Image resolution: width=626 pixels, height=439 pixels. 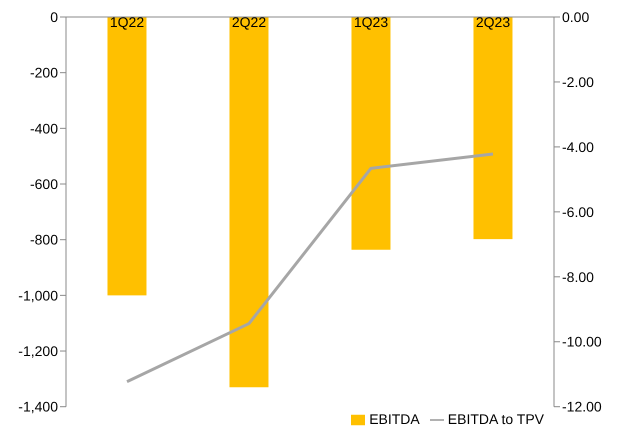 What do you see at coordinates (38, 295) in the screenshot?
I see `y-tick-label: -1,000` at bounding box center [38, 295].